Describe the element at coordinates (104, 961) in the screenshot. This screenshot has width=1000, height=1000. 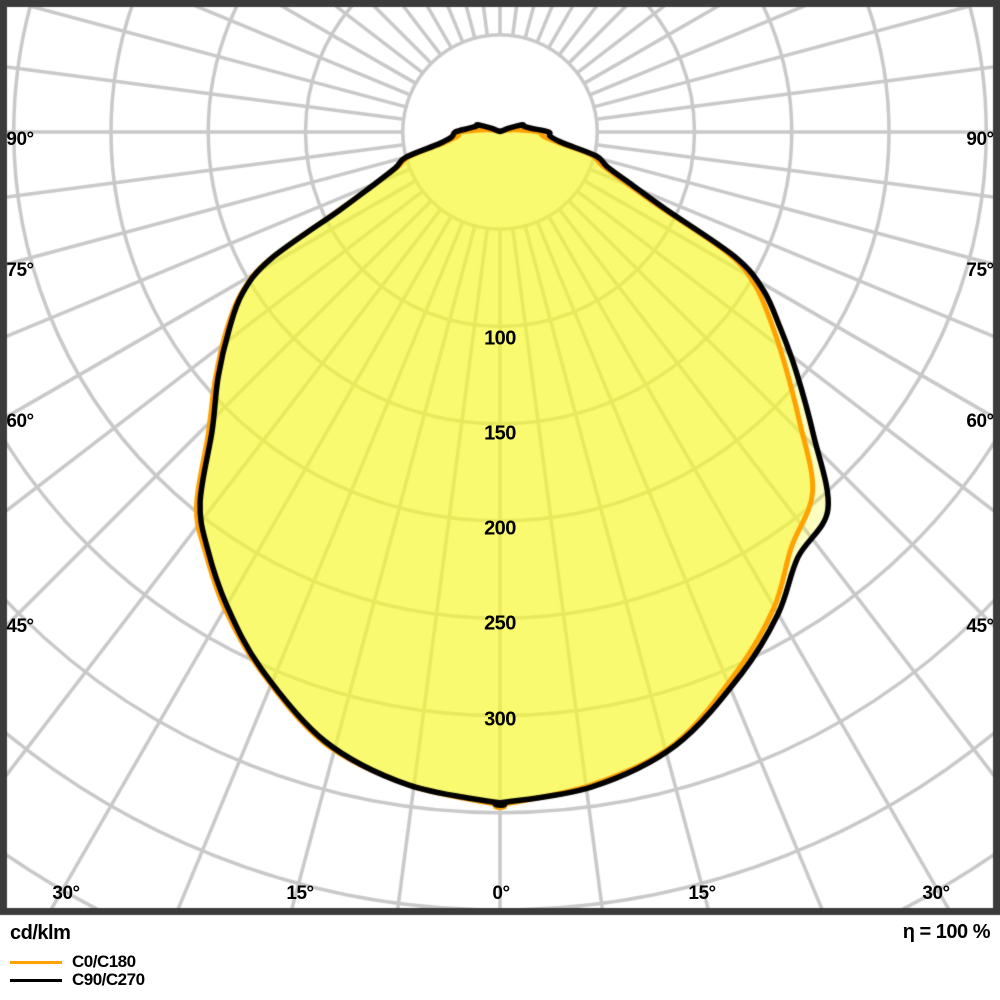
I see `legend-label-c0-c180: C0/C180` at that location.